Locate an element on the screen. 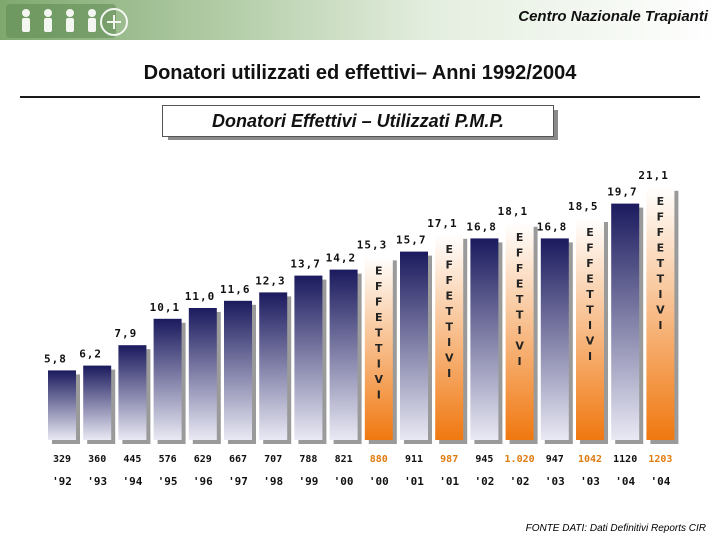  bar-value-label: 15,3 is located at coordinates (372, 244).